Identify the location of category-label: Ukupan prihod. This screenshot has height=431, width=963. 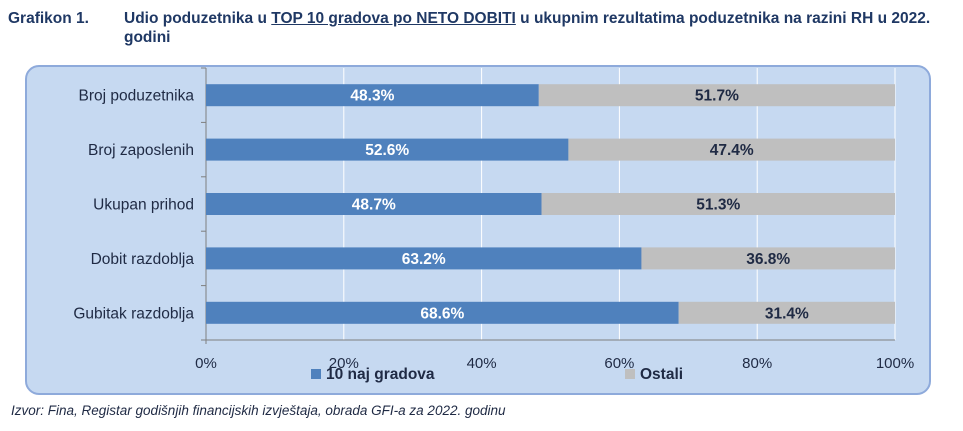
(143, 205).